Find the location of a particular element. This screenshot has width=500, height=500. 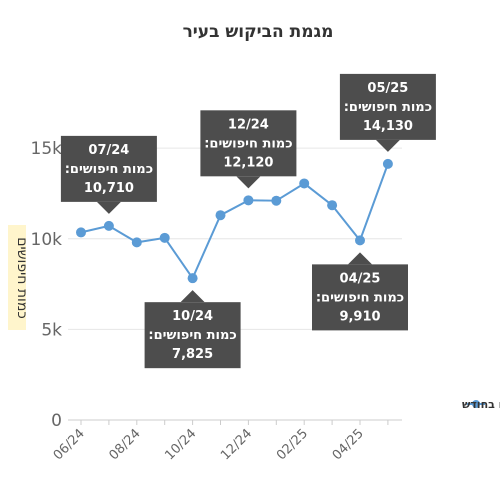

x-tick-label: 12/24 is located at coordinates (236, 444).